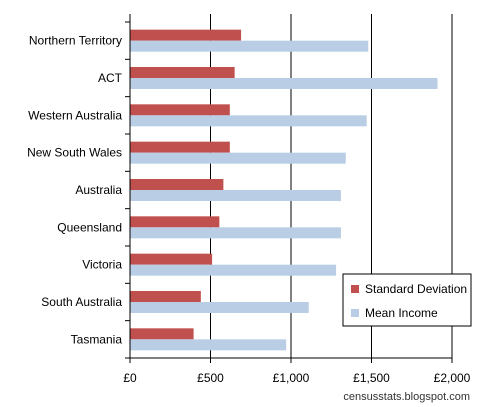 This screenshot has width=480, height=407. What do you see at coordinates (98, 190) in the screenshot?
I see `category-label-4: Australia` at bounding box center [98, 190].